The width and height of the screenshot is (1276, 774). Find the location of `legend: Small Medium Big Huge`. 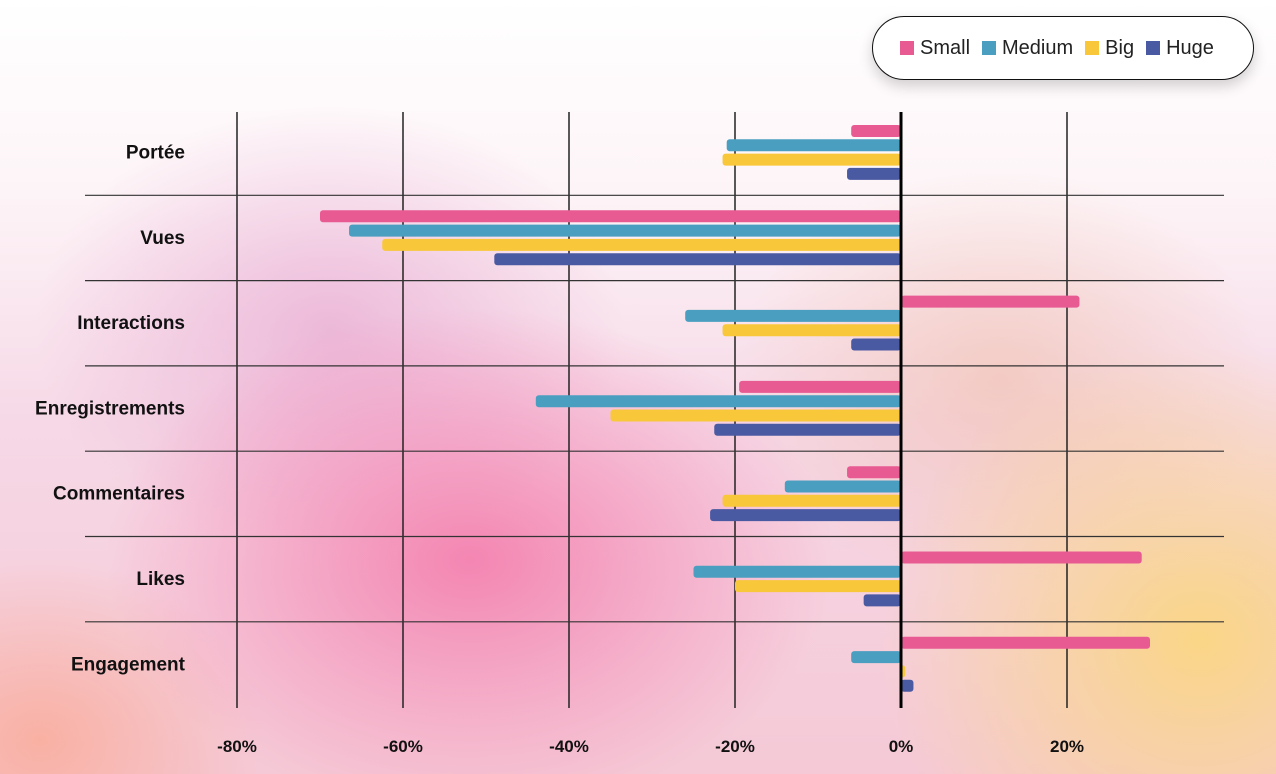

legend: Small Medium Big Huge is located at coordinates (1063, 48).